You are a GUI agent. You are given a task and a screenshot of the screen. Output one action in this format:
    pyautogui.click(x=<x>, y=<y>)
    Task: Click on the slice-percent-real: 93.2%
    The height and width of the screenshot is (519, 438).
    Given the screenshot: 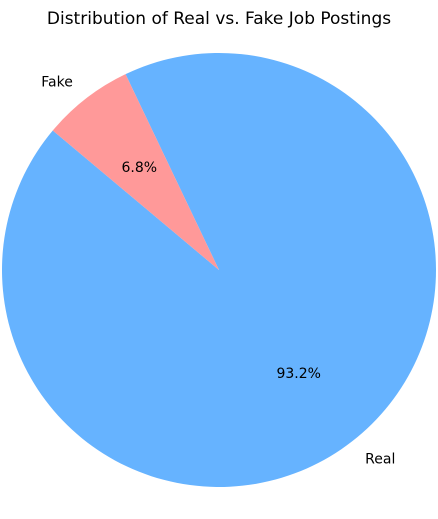 What is the action you would take?
    pyautogui.click(x=298, y=374)
    